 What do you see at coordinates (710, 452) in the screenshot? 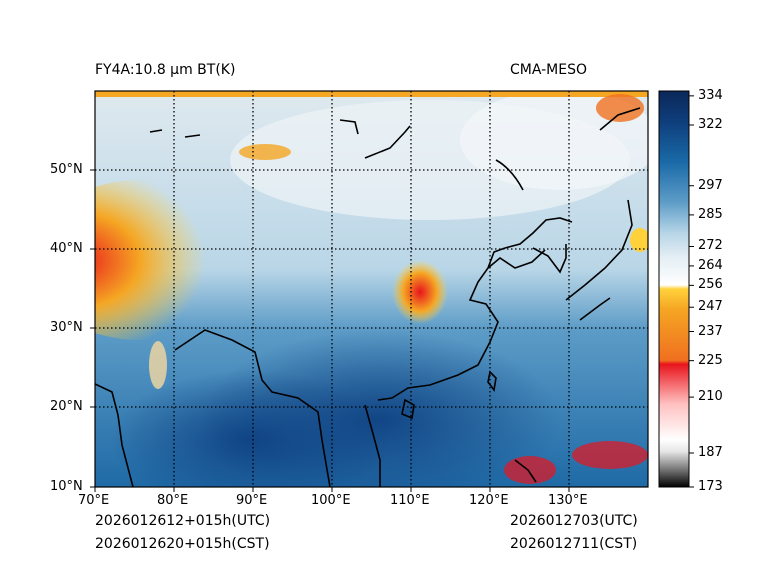
I see `colorbar-tick-label: 187` at bounding box center [710, 452].